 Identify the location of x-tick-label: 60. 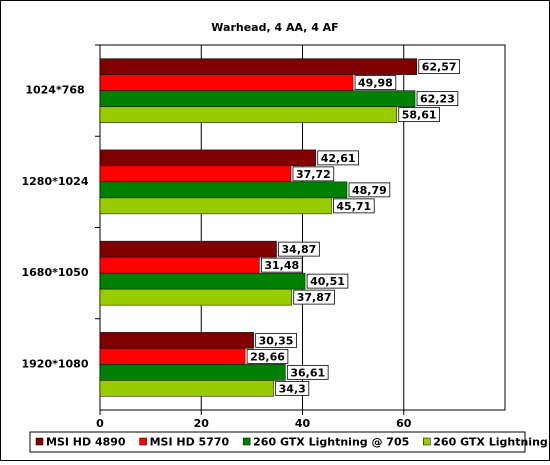
(404, 423).